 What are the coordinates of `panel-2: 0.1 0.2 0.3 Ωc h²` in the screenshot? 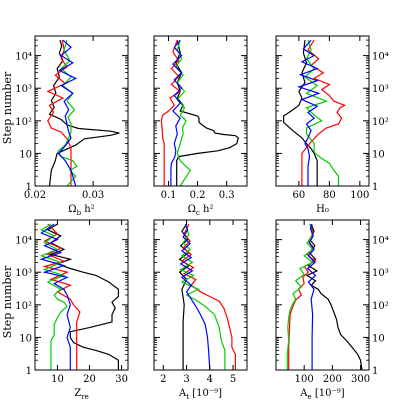 It's located at (200, 126).